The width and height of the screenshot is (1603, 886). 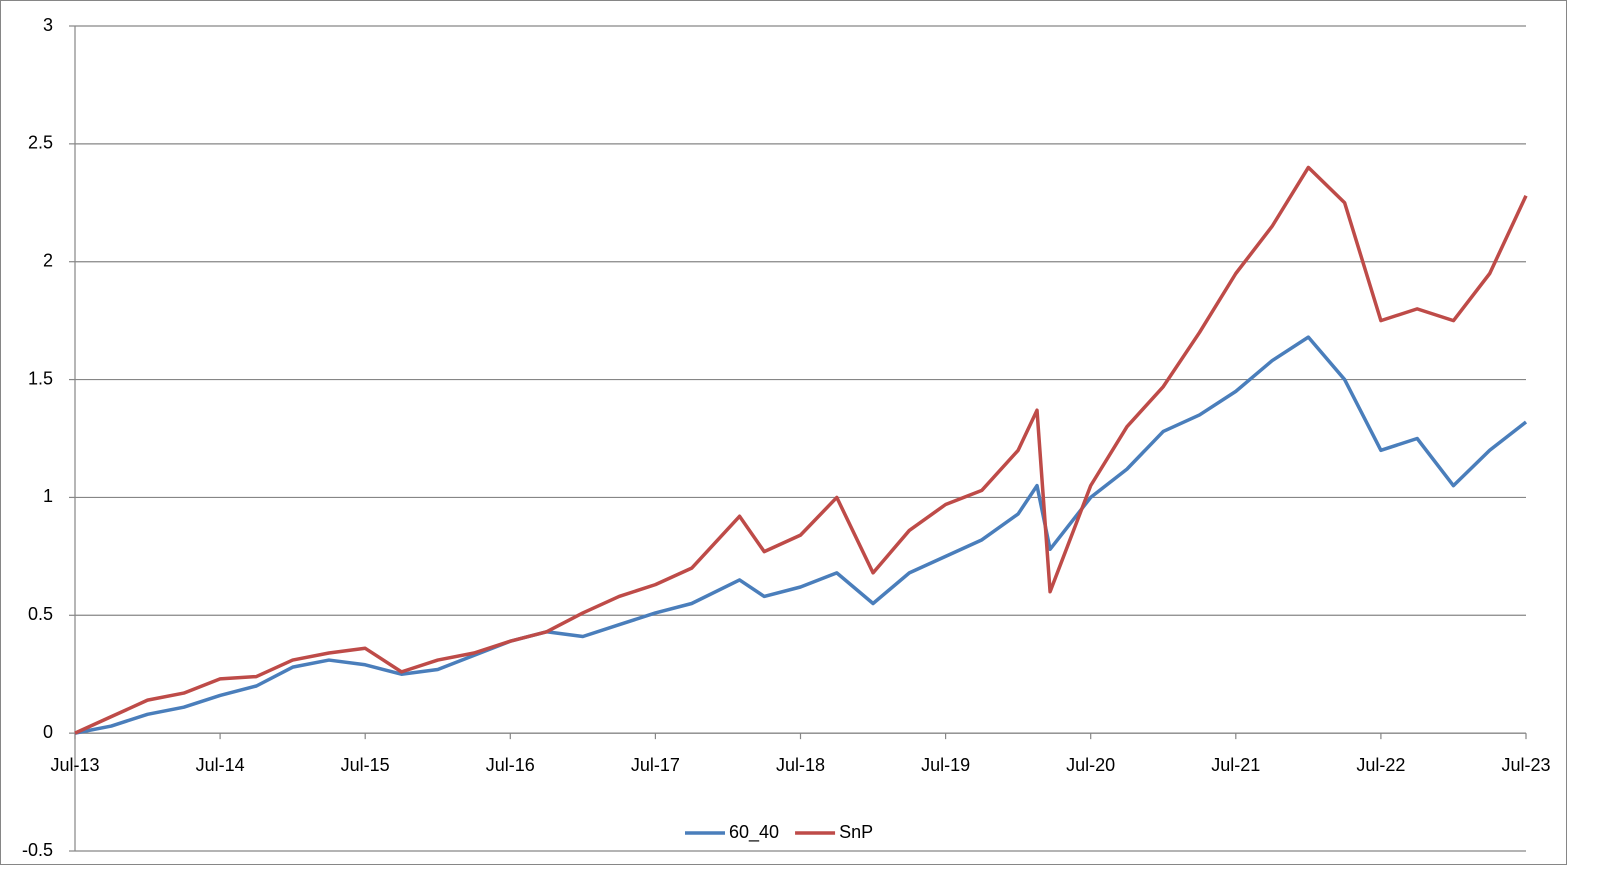 What do you see at coordinates (655, 765) in the screenshot?
I see `x-tick-label: Jul-17` at bounding box center [655, 765].